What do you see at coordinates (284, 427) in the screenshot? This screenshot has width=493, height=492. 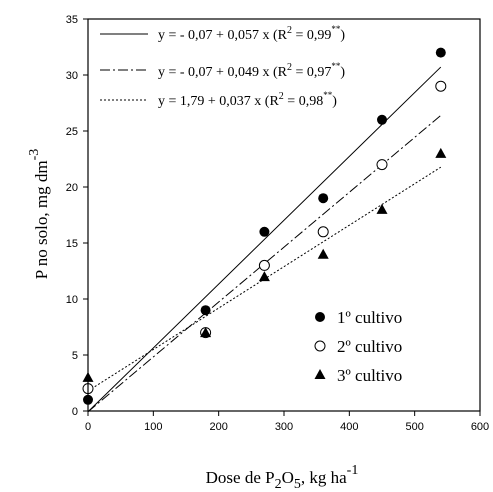 I see `x-tick-label: 300` at bounding box center [284, 427].